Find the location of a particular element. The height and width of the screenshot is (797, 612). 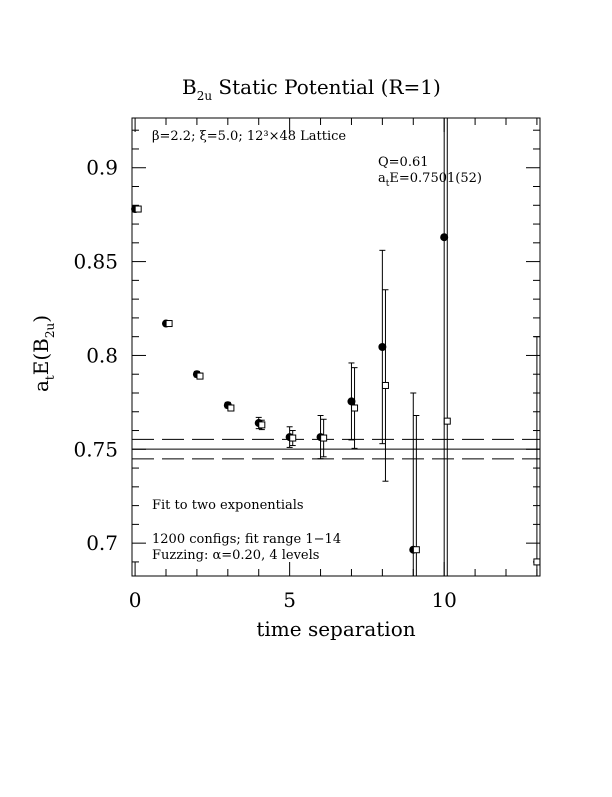

y-tick-label: 0.85 is located at coordinates (95, 262).